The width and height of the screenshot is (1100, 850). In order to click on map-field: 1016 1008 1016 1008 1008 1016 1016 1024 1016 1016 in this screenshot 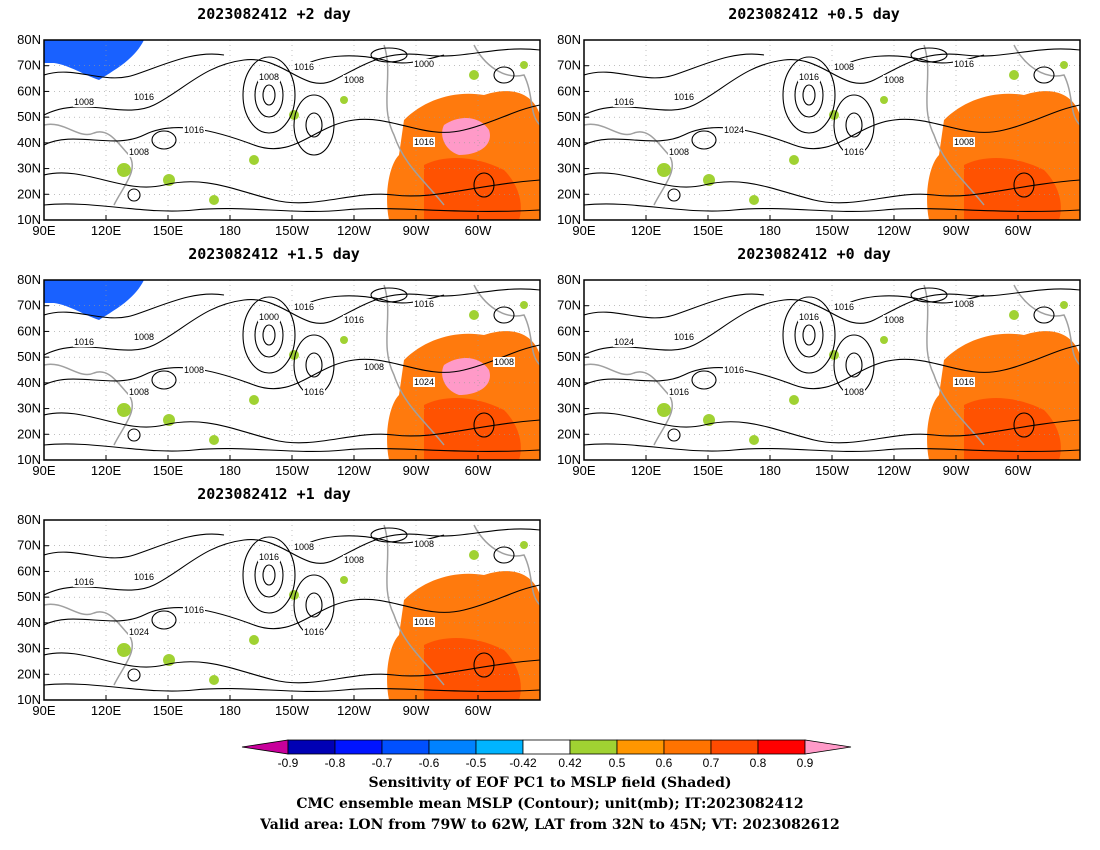, I will do `click(292, 610)`.